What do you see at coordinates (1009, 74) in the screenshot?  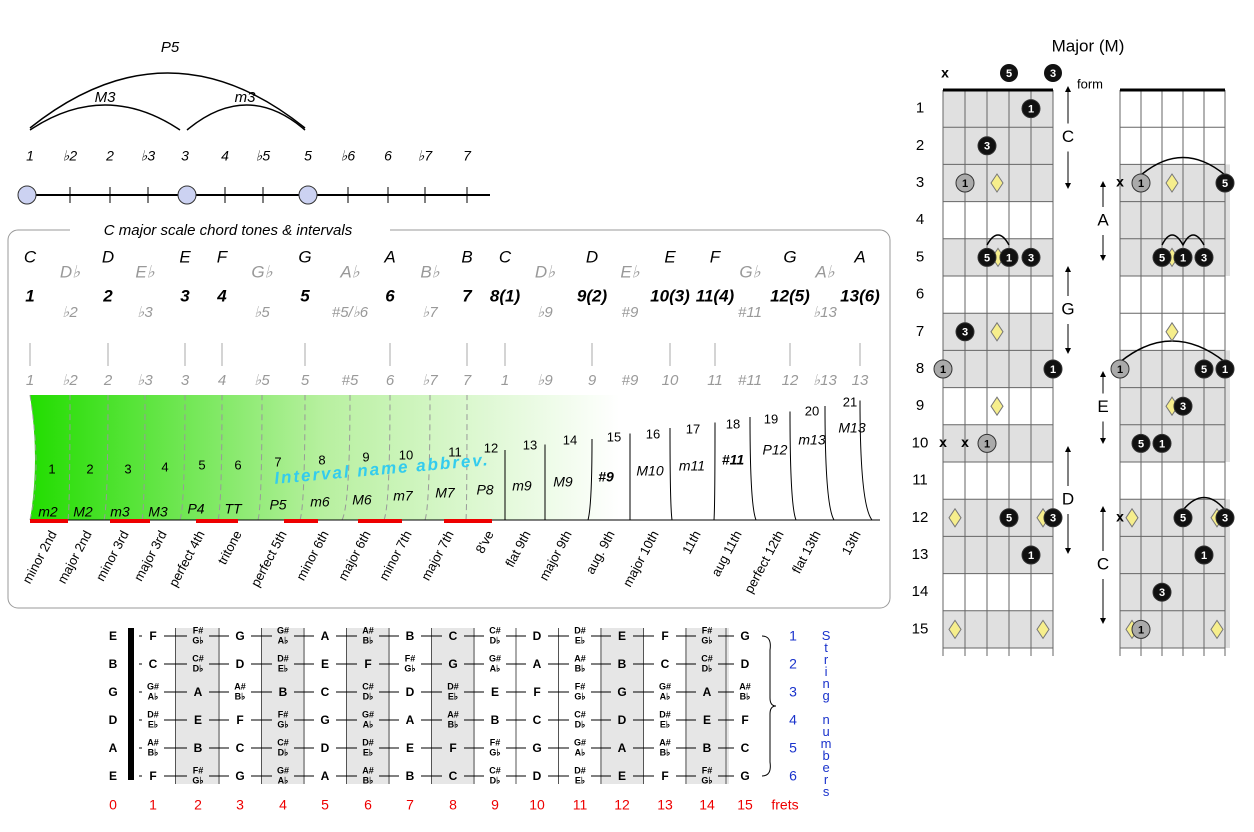 I see `top-mark: 5` at bounding box center [1009, 74].